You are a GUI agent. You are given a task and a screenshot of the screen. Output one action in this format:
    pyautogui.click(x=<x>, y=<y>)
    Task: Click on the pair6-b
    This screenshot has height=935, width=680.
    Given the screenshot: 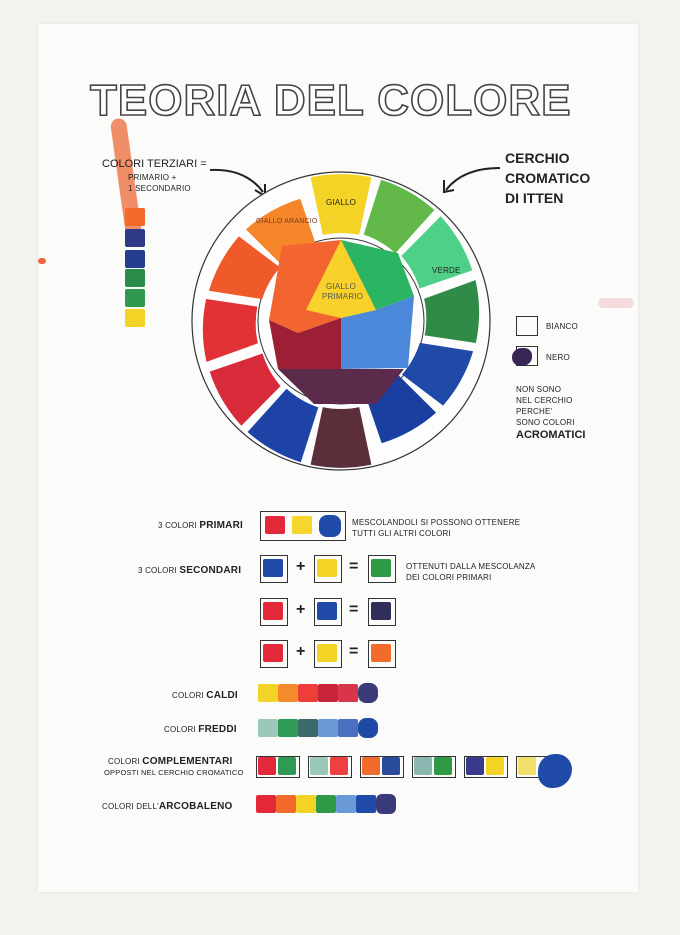 What is the action you would take?
    pyautogui.click(x=555, y=771)
    